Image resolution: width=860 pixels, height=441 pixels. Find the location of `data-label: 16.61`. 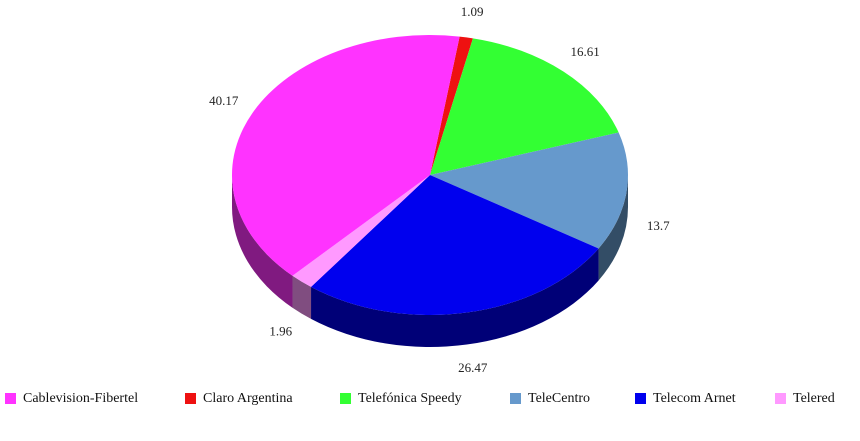

data-label: 16.61 is located at coordinates (585, 51).